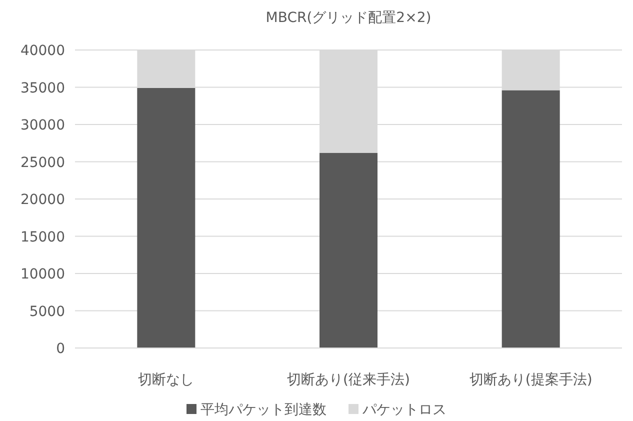  Describe the element at coordinates (42, 274) in the screenshot. I see `y-tick-label: 10000` at that location.